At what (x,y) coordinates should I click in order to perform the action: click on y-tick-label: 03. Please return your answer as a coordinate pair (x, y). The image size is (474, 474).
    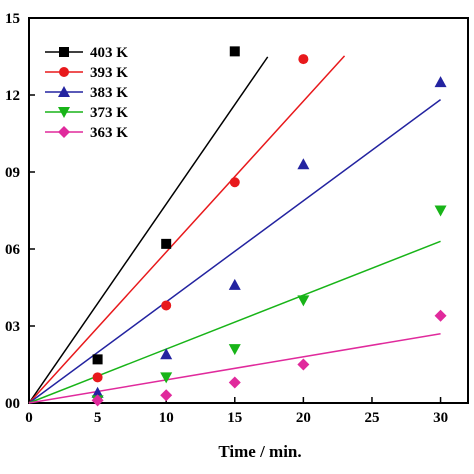
    Looking at the image, I should click on (12, 327).